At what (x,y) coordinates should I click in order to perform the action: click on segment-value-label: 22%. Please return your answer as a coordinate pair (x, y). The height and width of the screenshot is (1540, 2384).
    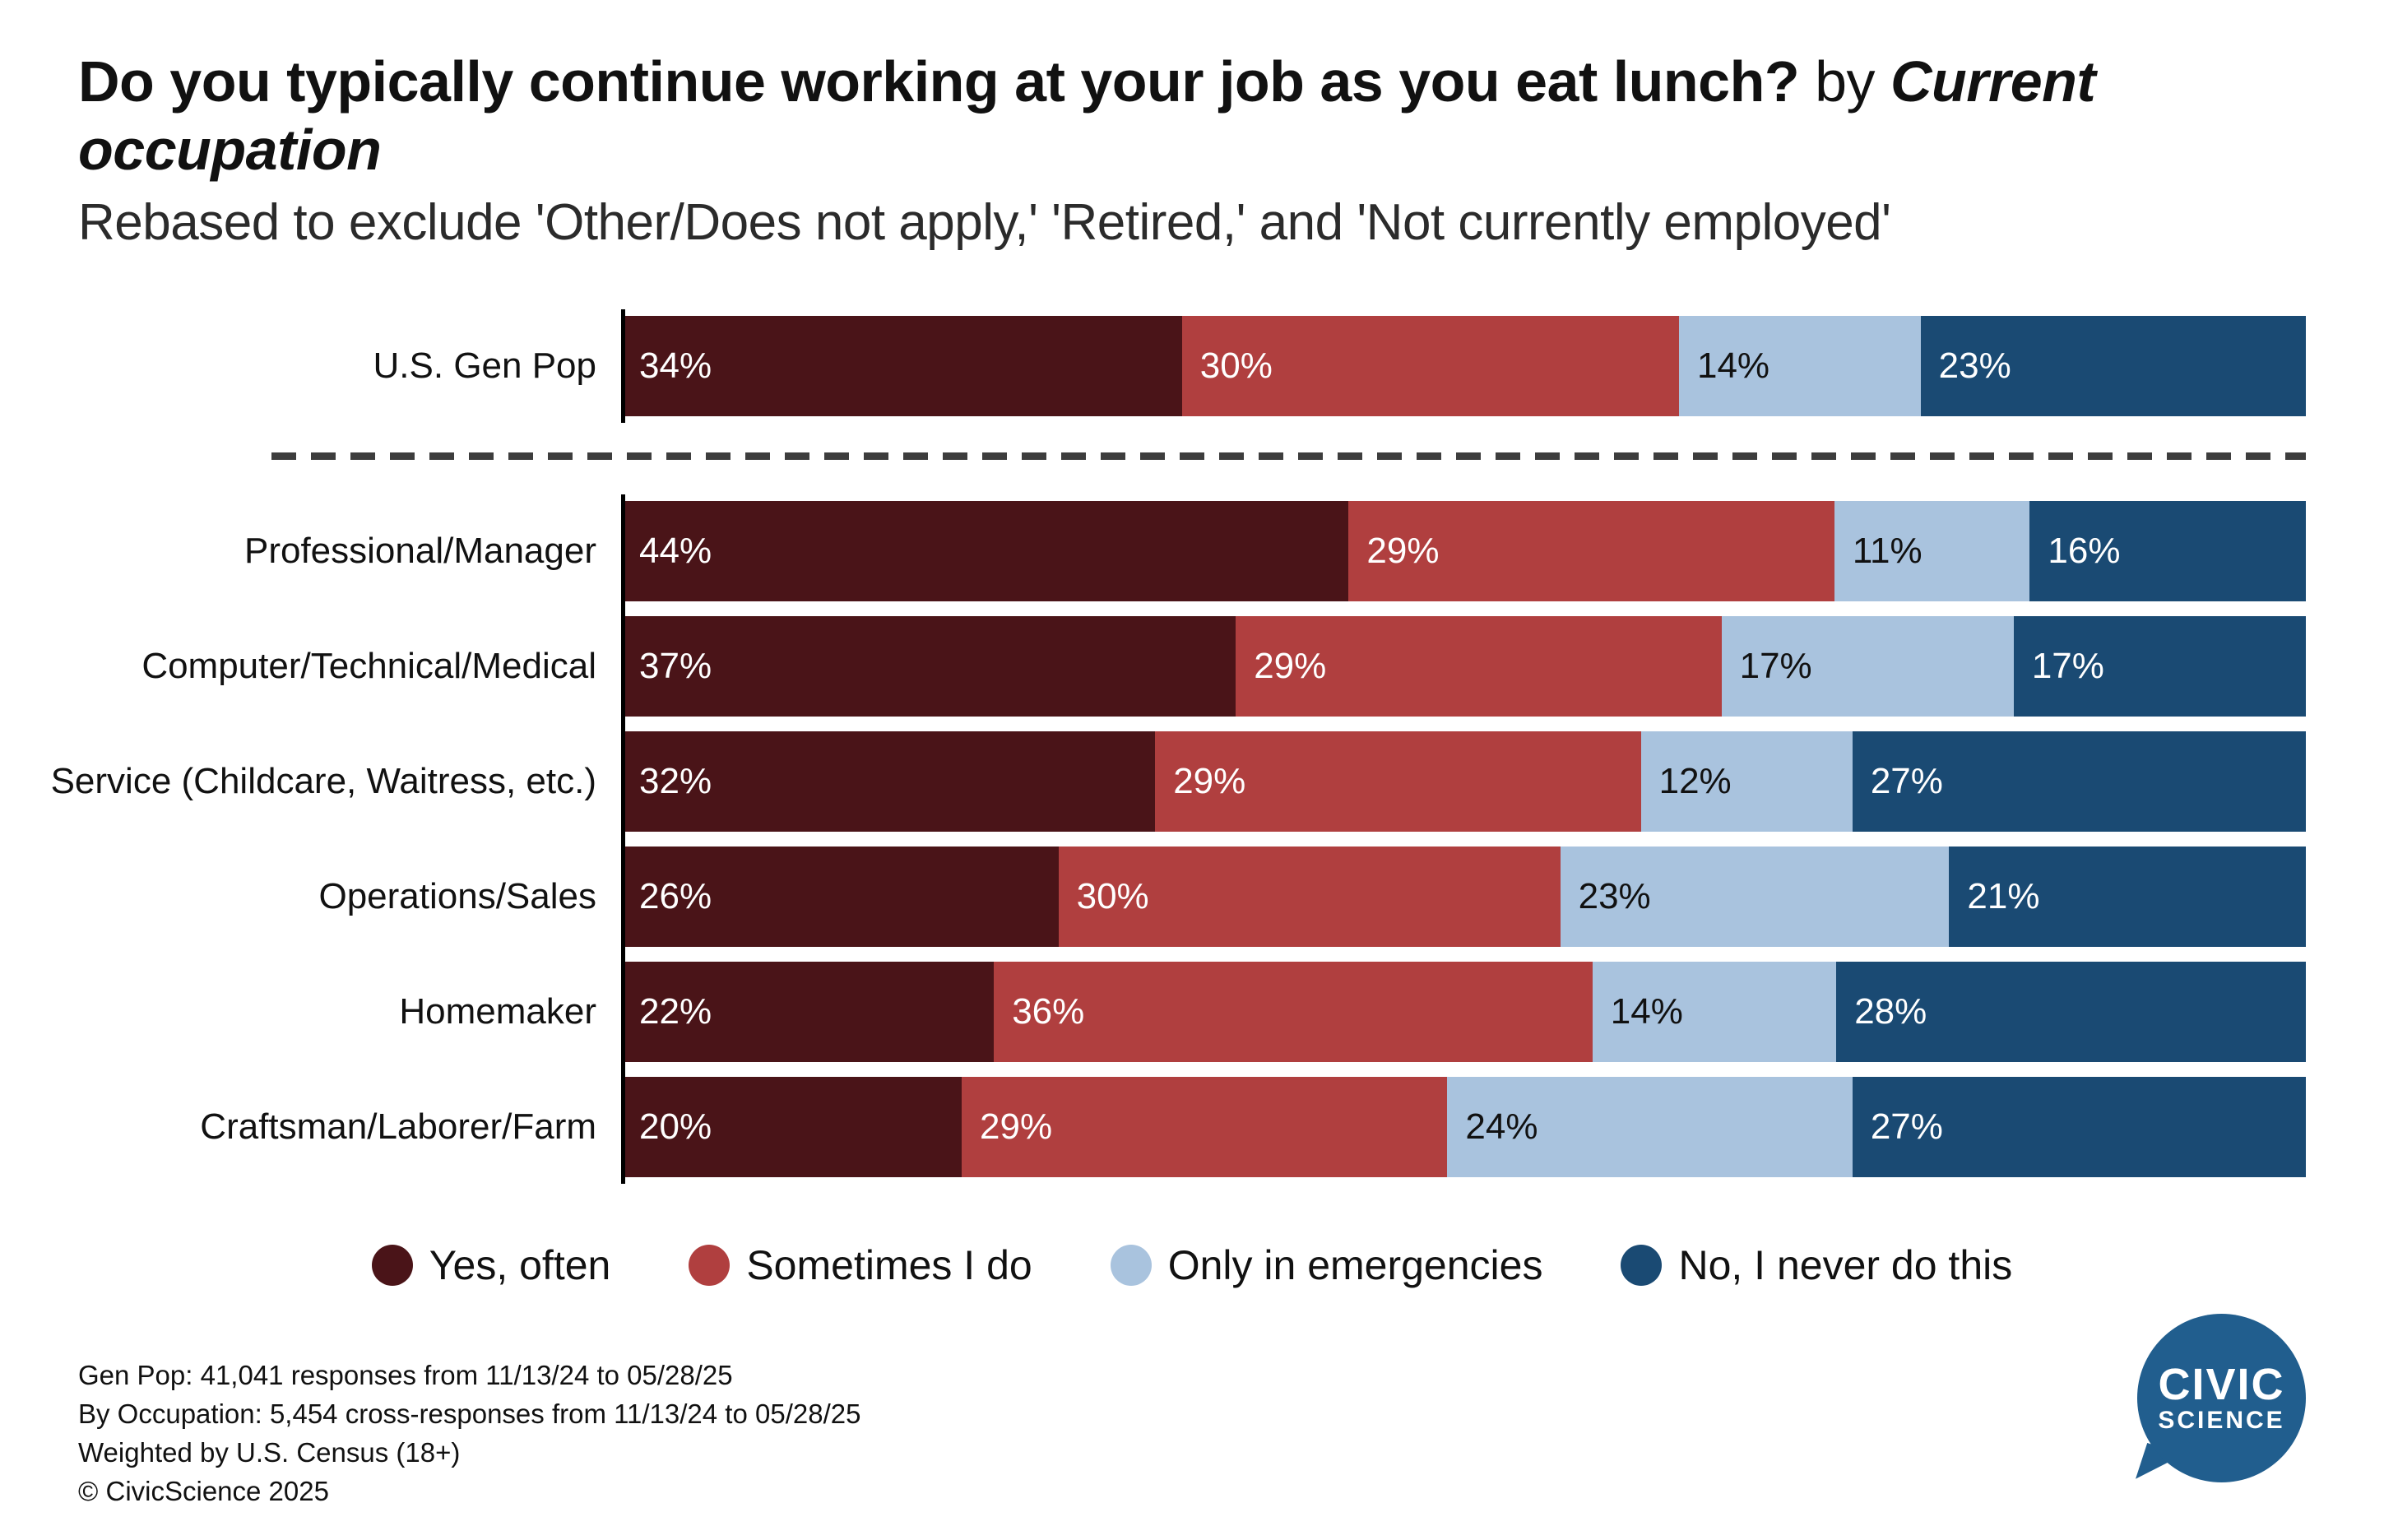
    Looking at the image, I should click on (675, 1011).